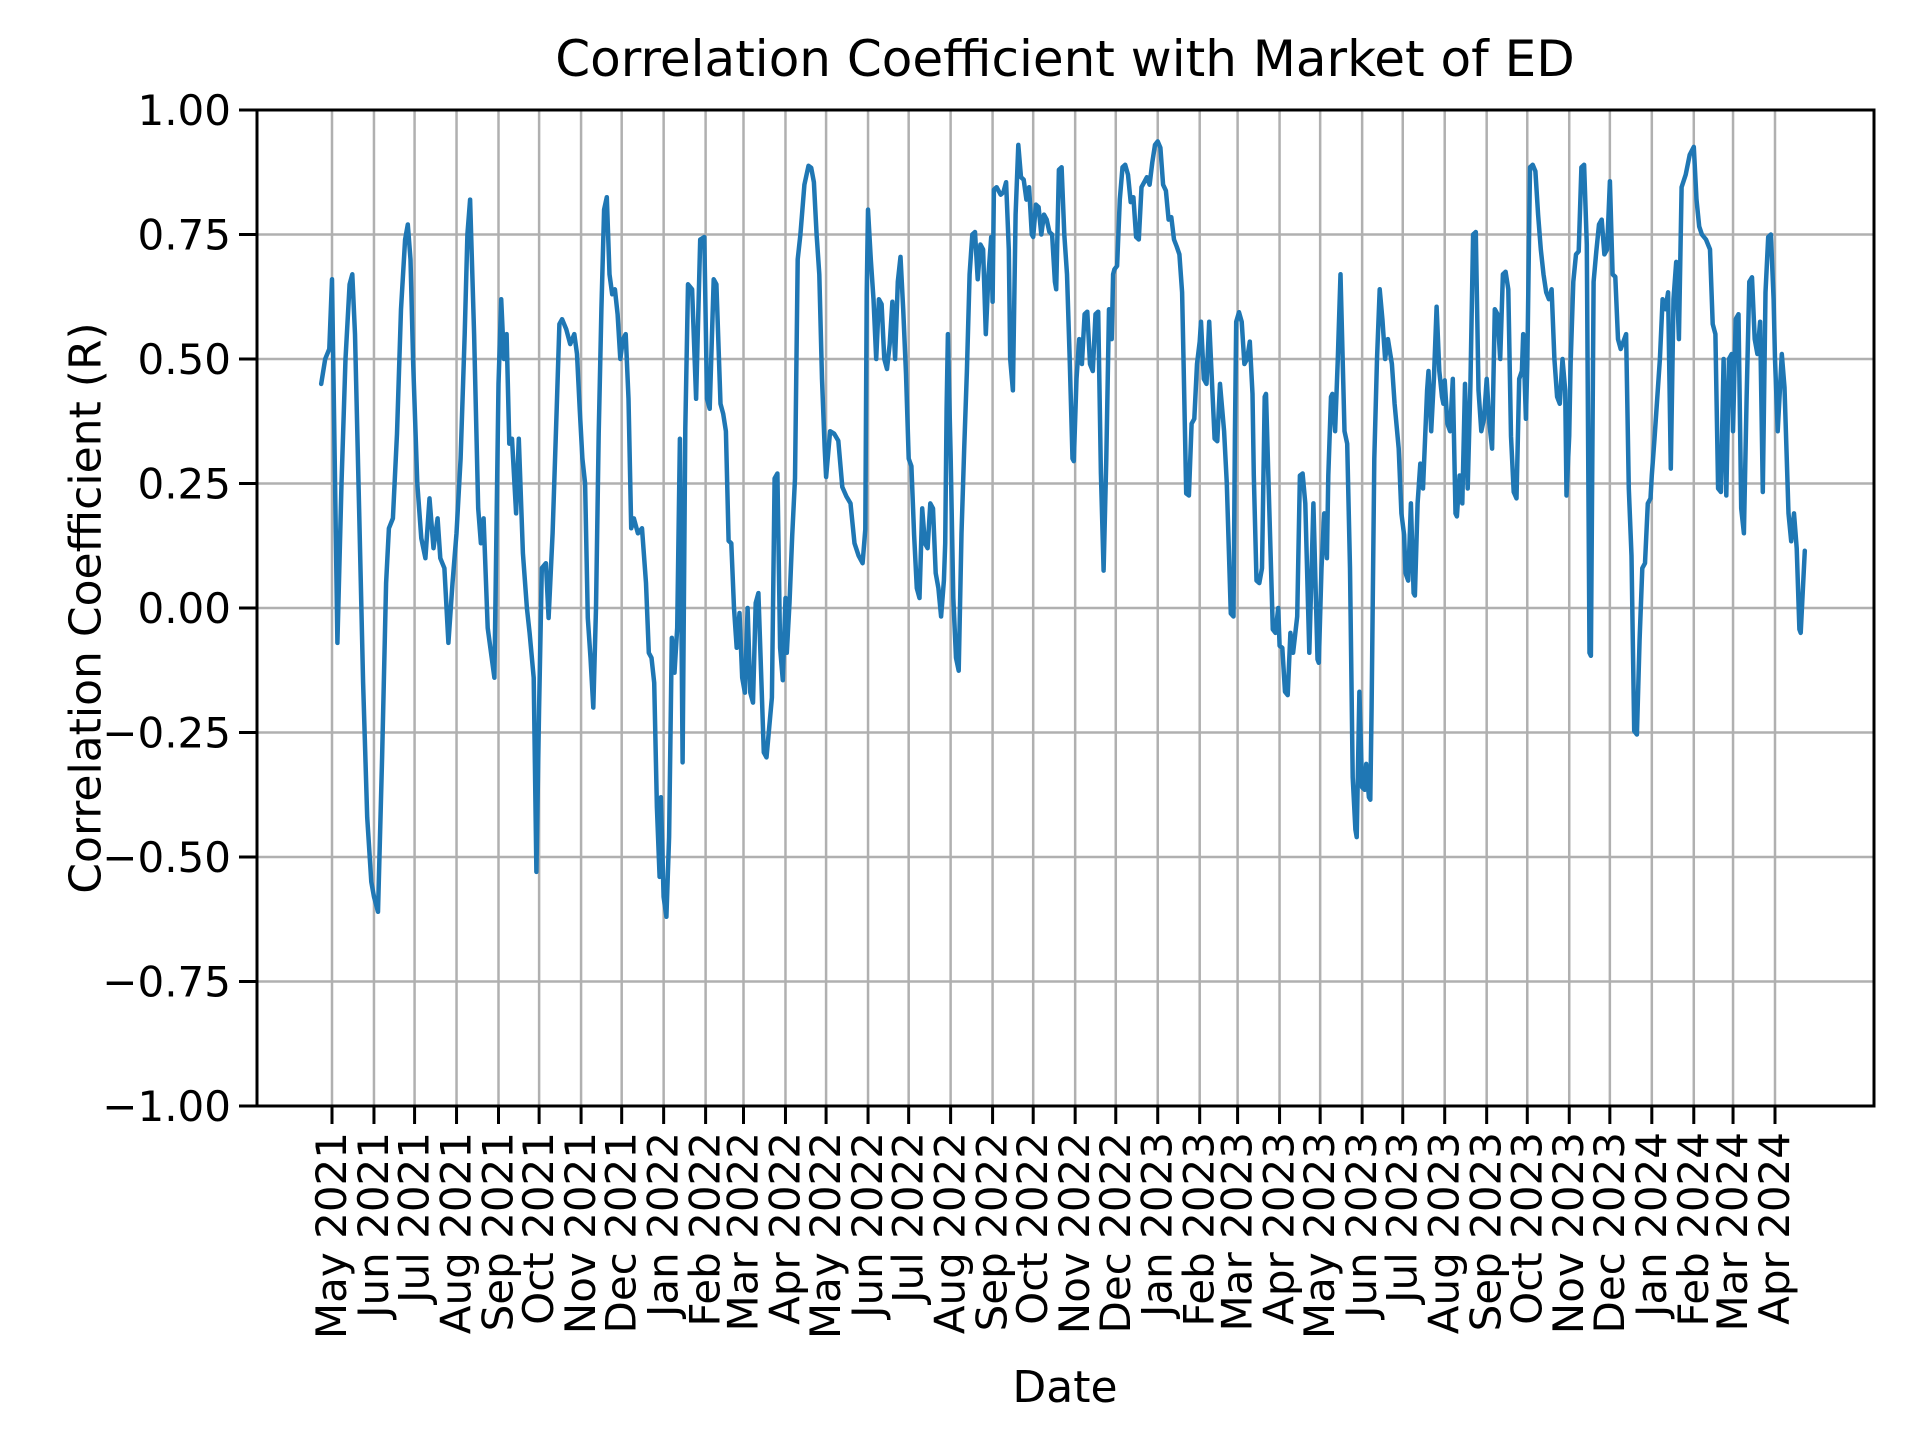 This screenshot has width=1920, height=1440. Describe the element at coordinates (166, 733) in the screenshot. I see `y-tick-label: −0.25` at that location.